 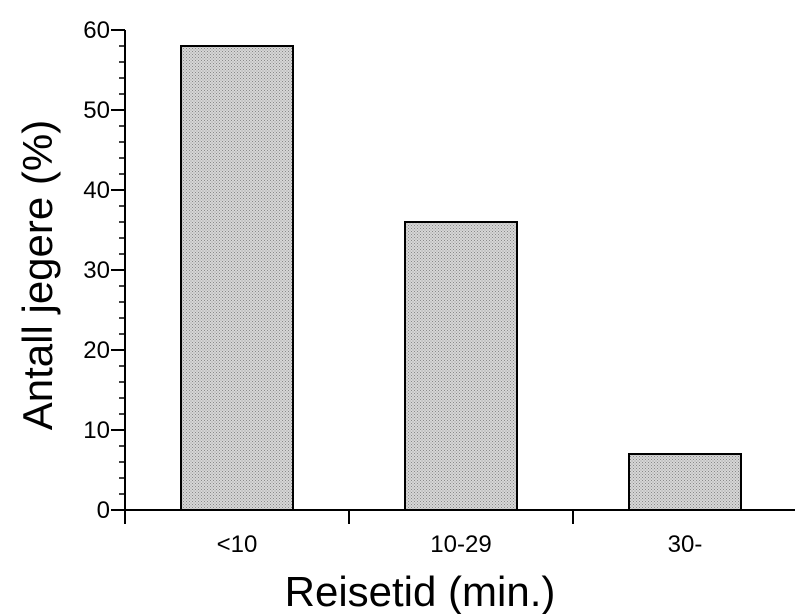 I want to click on x-axis-title: Reisetid (min.), so click(x=420, y=591).